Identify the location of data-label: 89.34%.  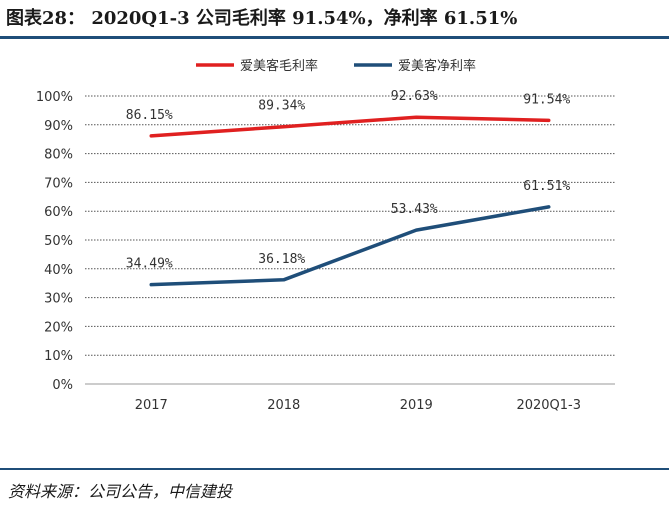
(281, 106).